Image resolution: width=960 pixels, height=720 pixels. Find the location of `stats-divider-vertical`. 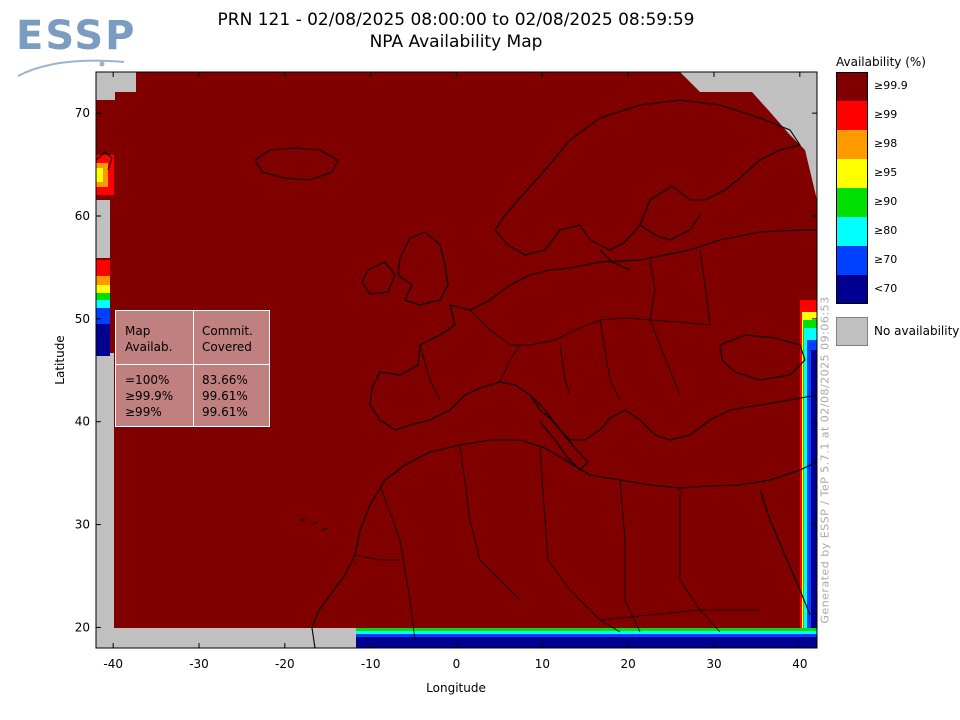

stats-divider-vertical is located at coordinates (193, 368).